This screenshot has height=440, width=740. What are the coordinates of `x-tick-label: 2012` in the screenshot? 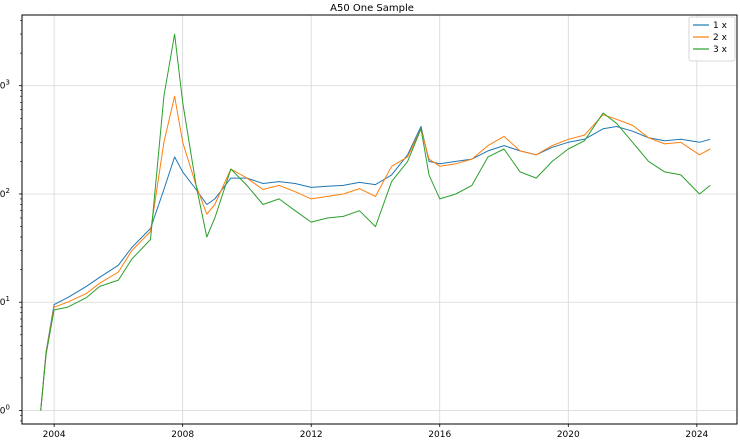 It's located at (311, 435).